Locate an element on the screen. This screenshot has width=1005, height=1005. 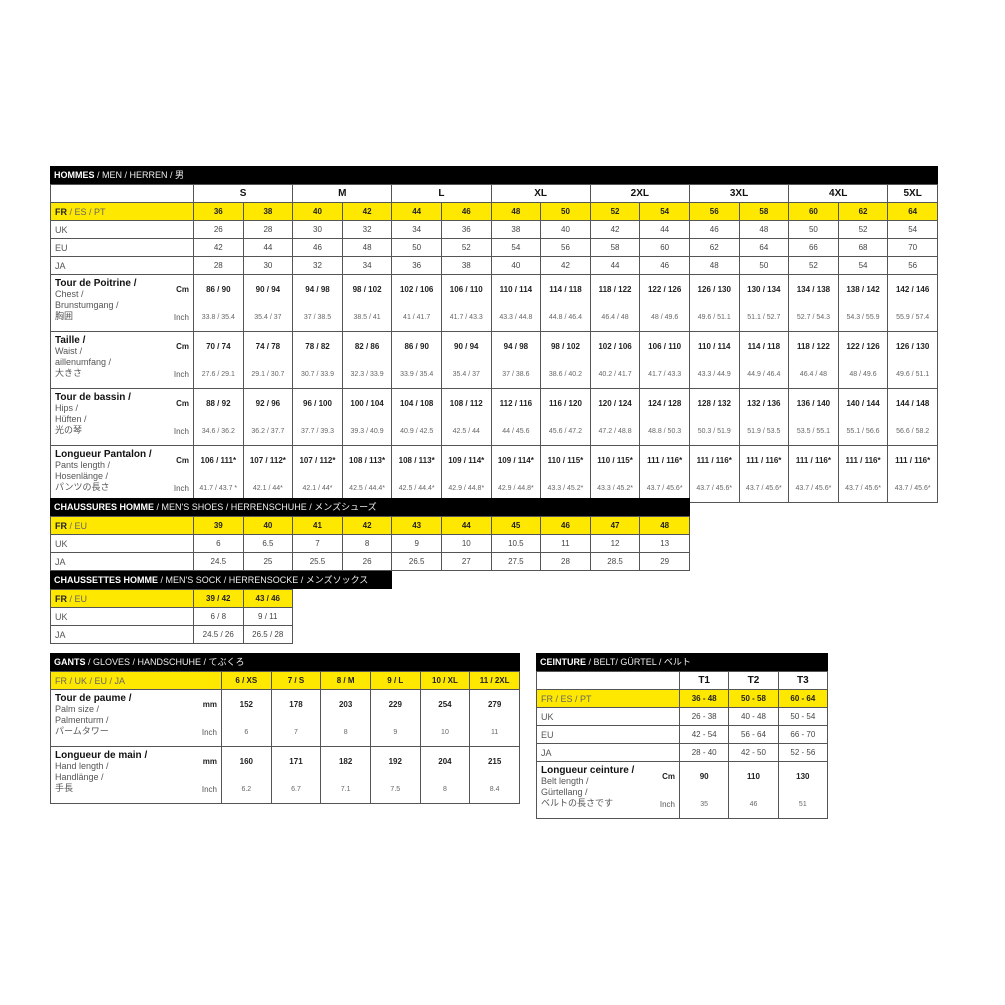
measure-value: 90 is located at coordinates (704, 776).